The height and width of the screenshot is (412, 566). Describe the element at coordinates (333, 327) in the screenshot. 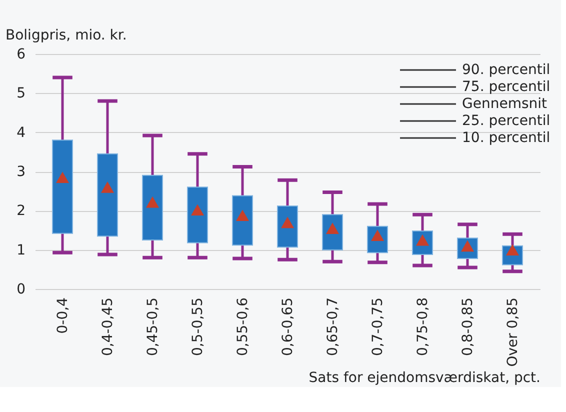

I see `x-tick-label: 0,65-0,7` at that location.